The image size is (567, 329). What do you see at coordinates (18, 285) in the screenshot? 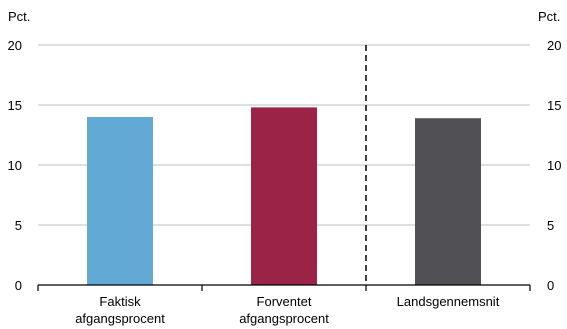
I see `y-tick-label-left: 0` at bounding box center [18, 285].